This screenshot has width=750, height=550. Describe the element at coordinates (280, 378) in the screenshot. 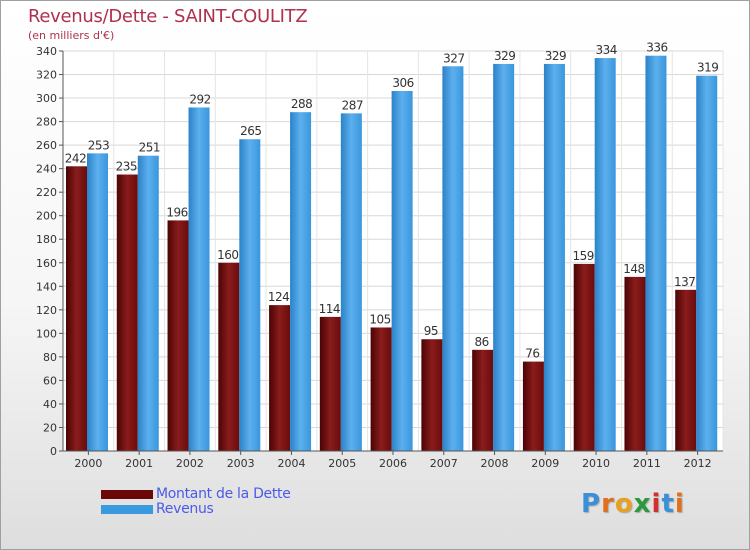

I see `bar-debt-2004` at that location.